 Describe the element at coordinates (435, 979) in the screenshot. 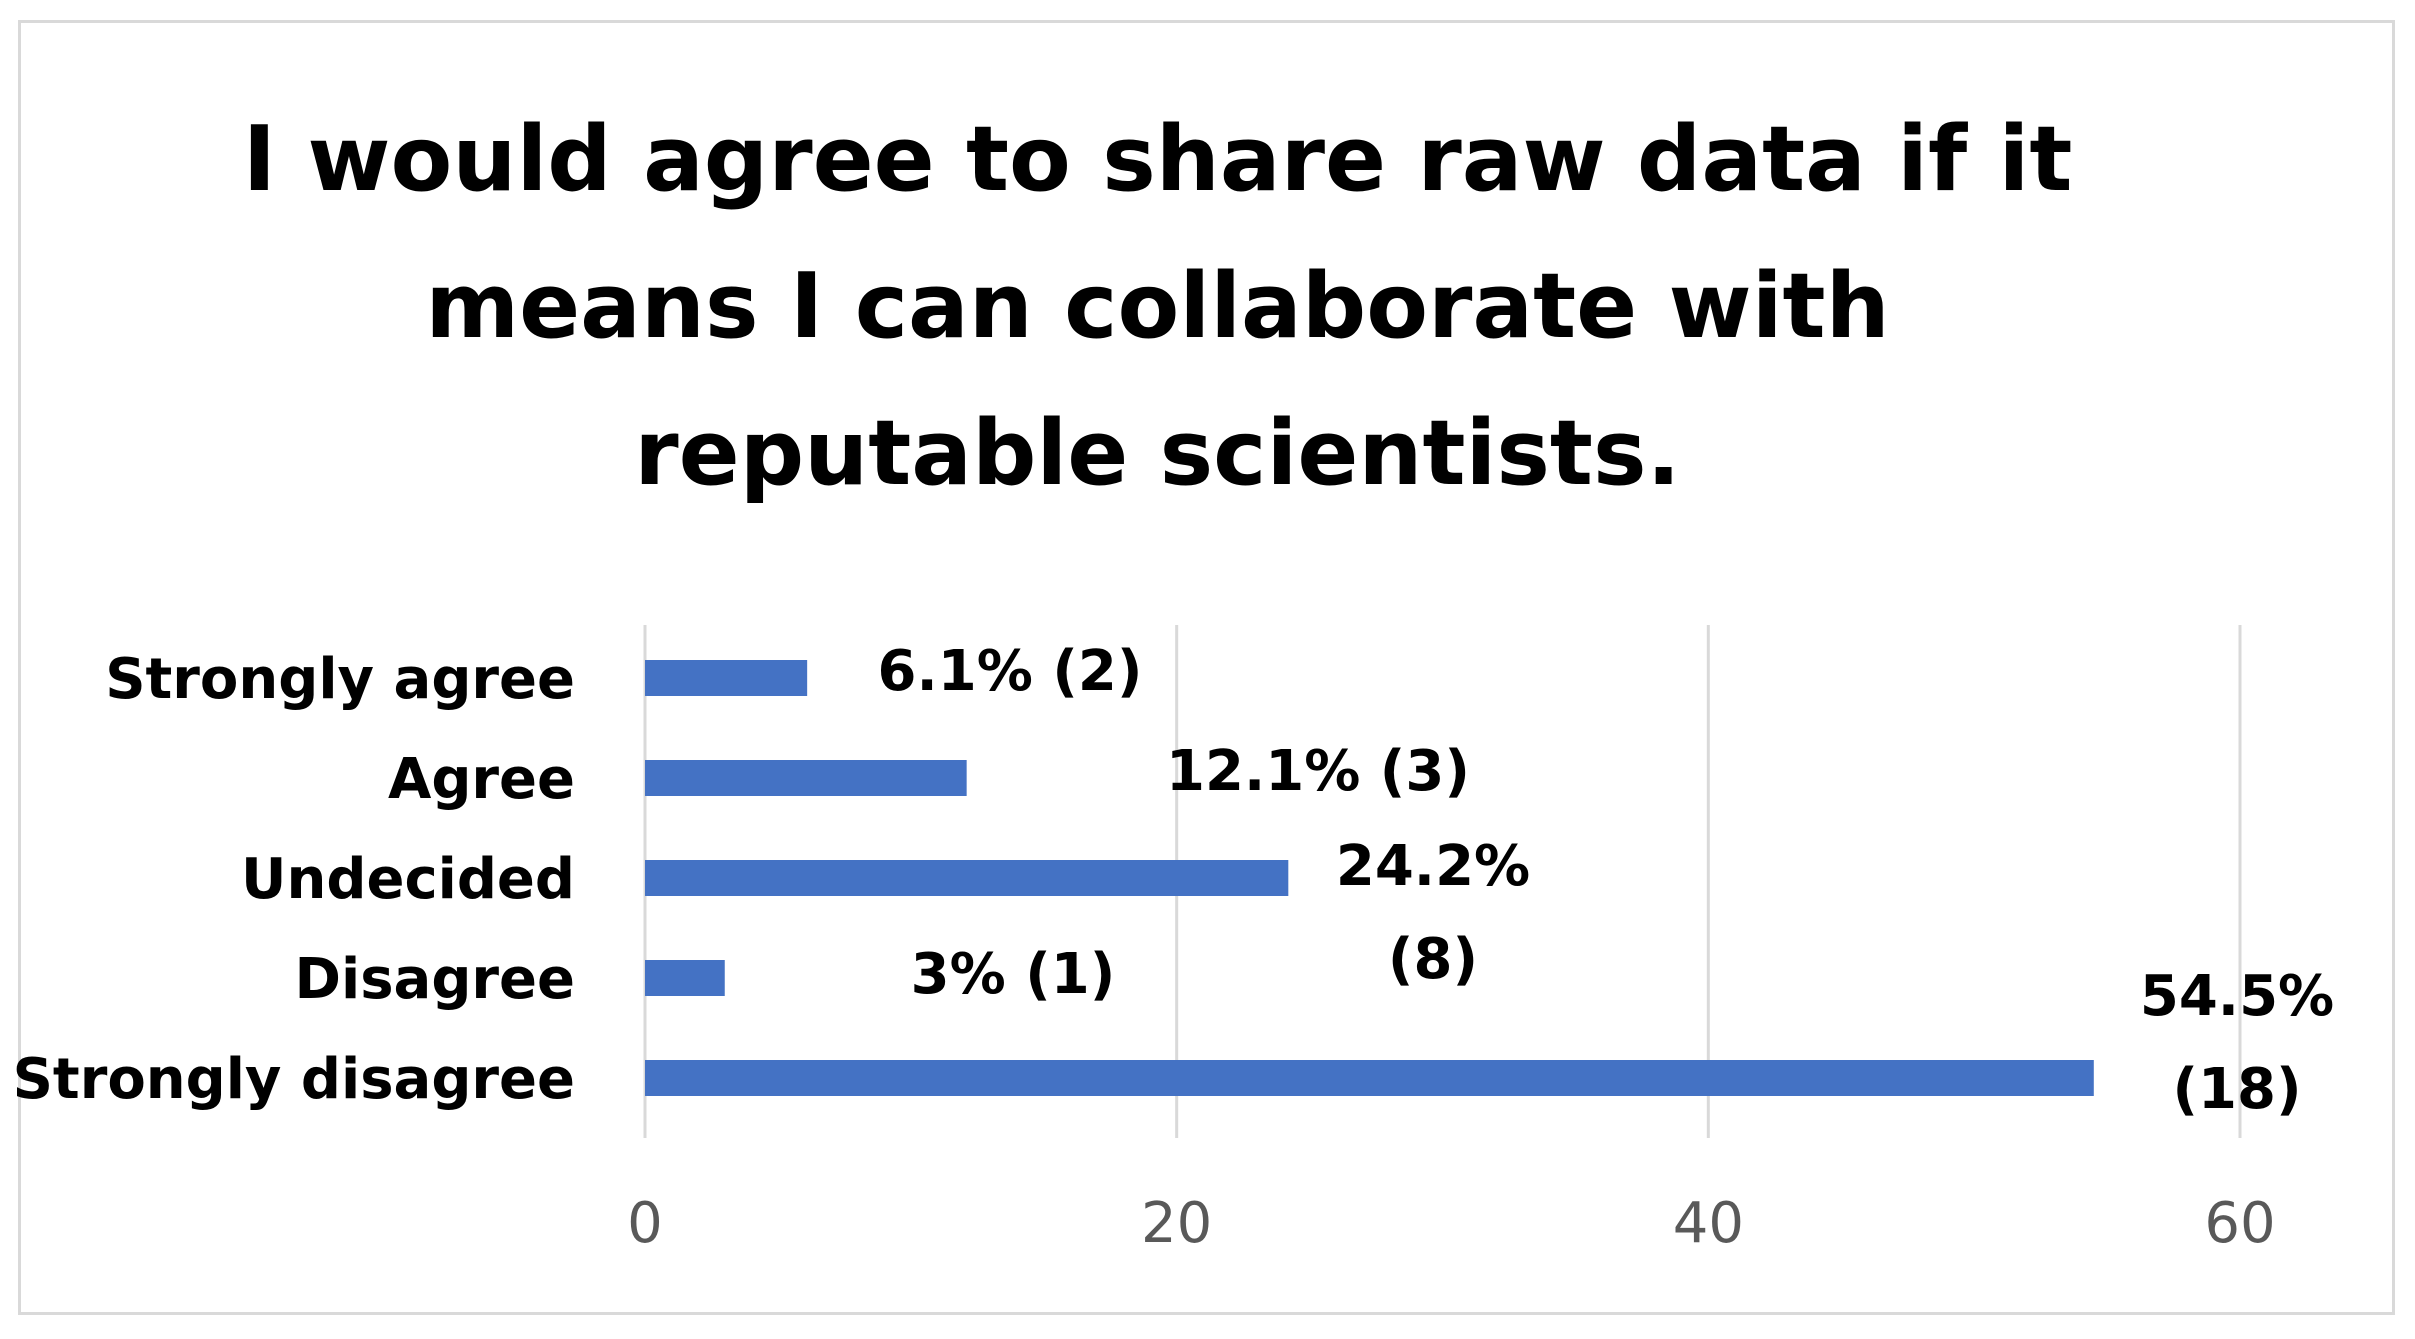

I see `category-label: Disagree` at that location.